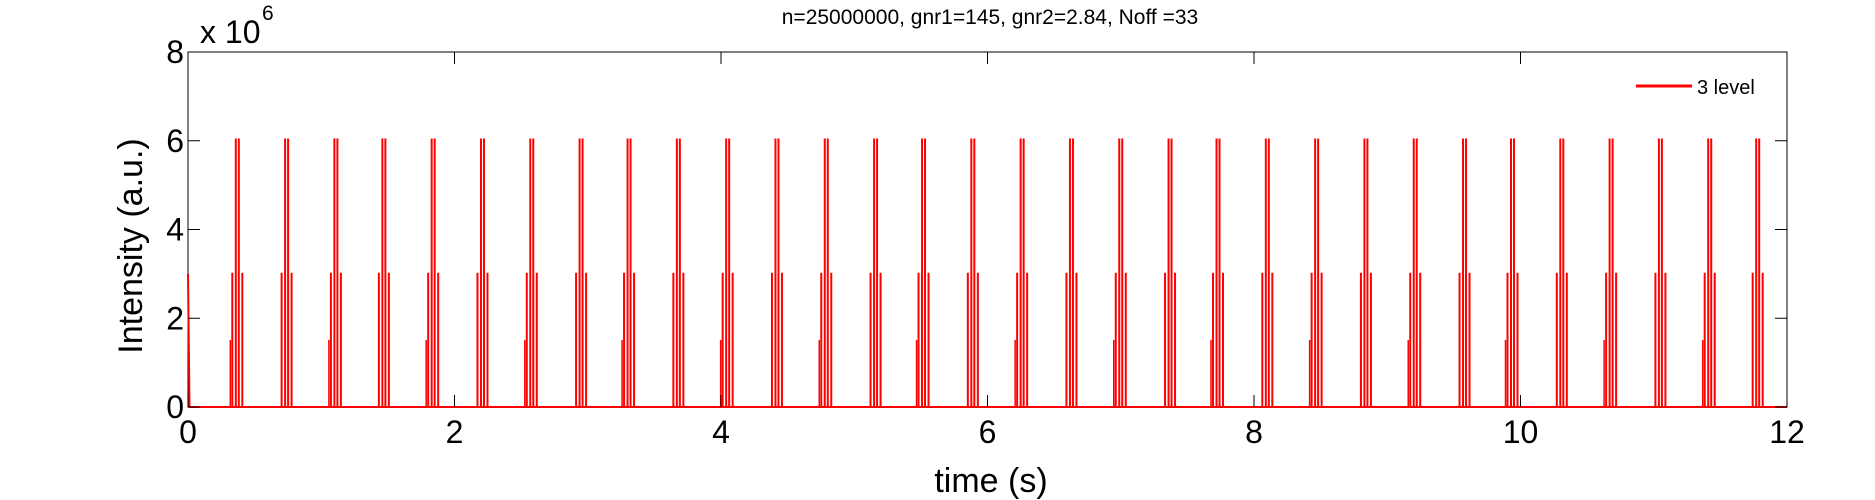  I want to click on legend-label-3-level: 3 level, so click(1726, 88).